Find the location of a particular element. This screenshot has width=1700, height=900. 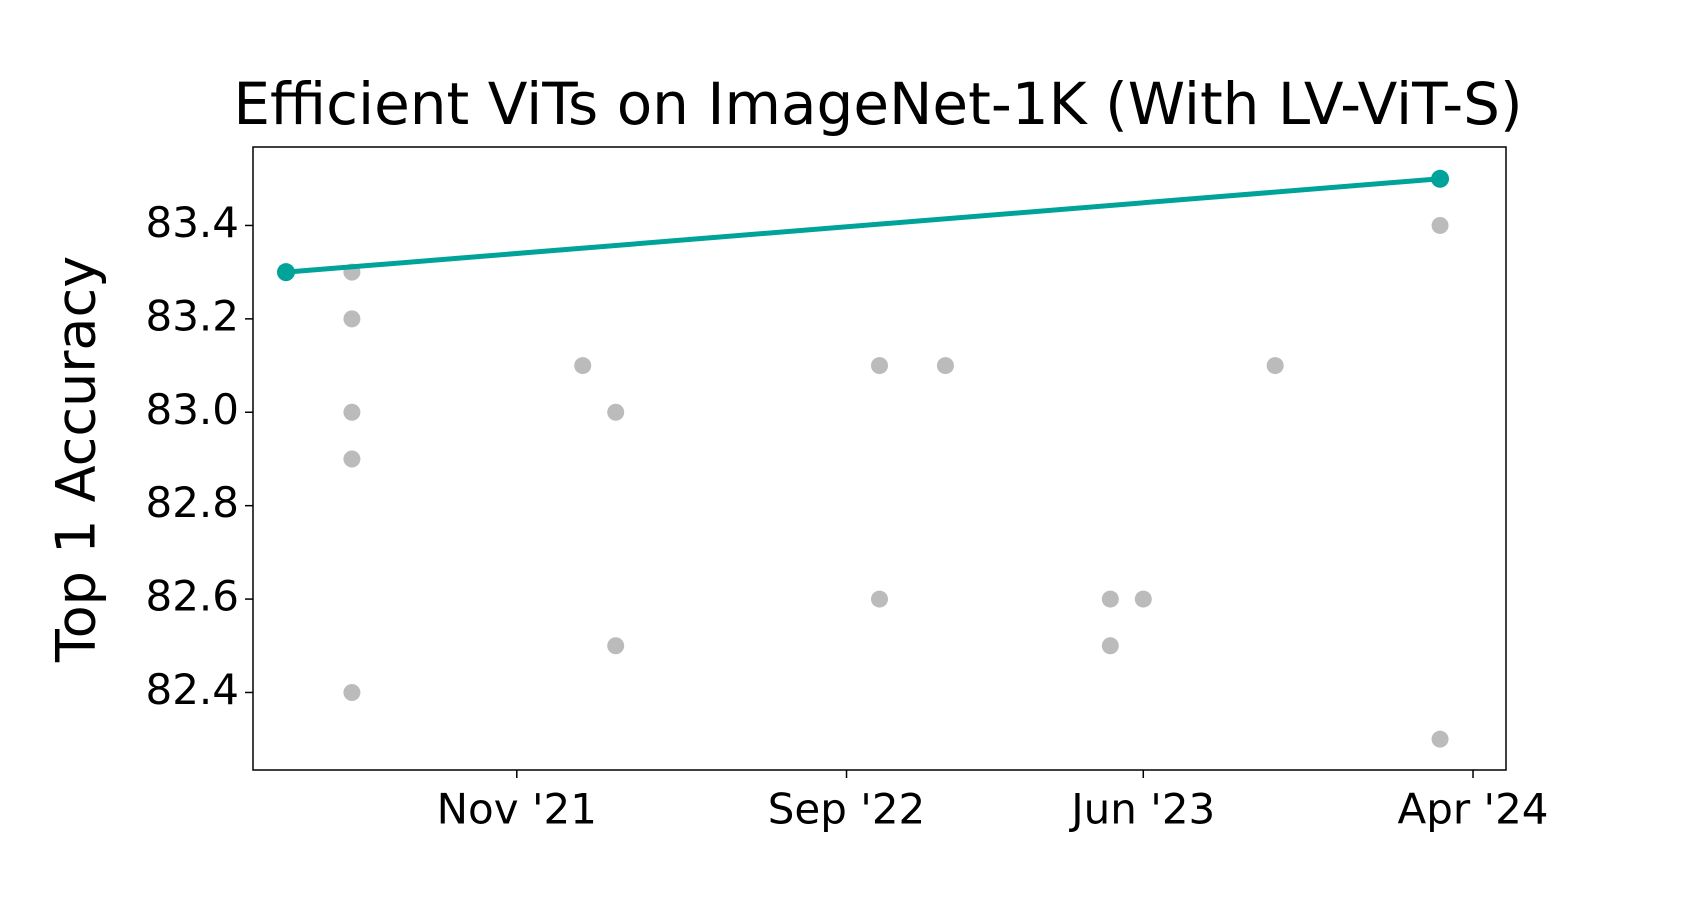

line is located at coordinates (863, 225).